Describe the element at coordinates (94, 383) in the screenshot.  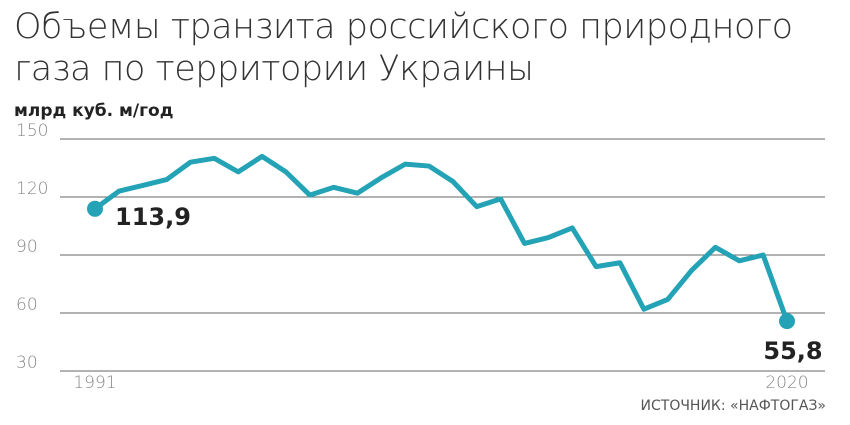
I see `x-tick-label: 1991` at that location.